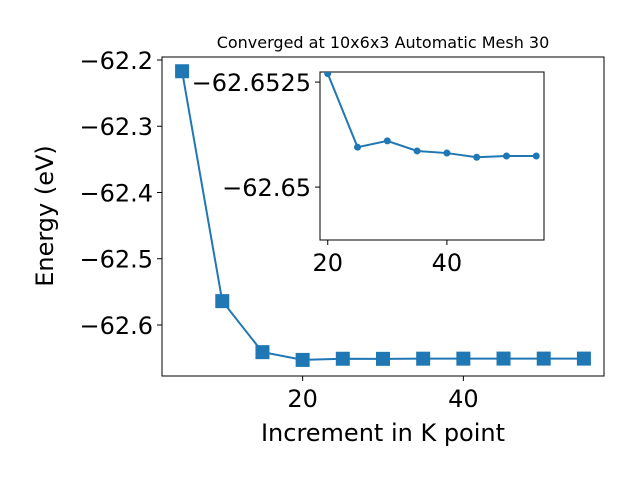  I want to click on chart-title: Converged at 10x6x3 Automatic Mesh 30, so click(383, 42).